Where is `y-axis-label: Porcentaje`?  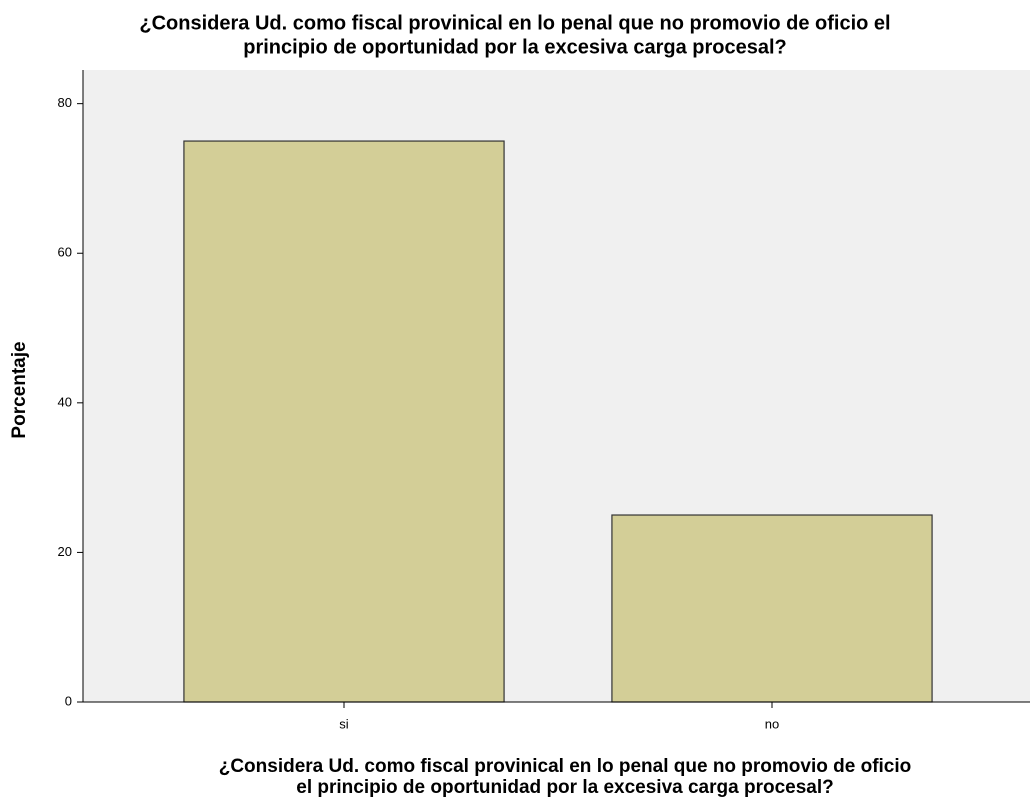
y-axis-label: Porcentaje is located at coordinates (19, 389).